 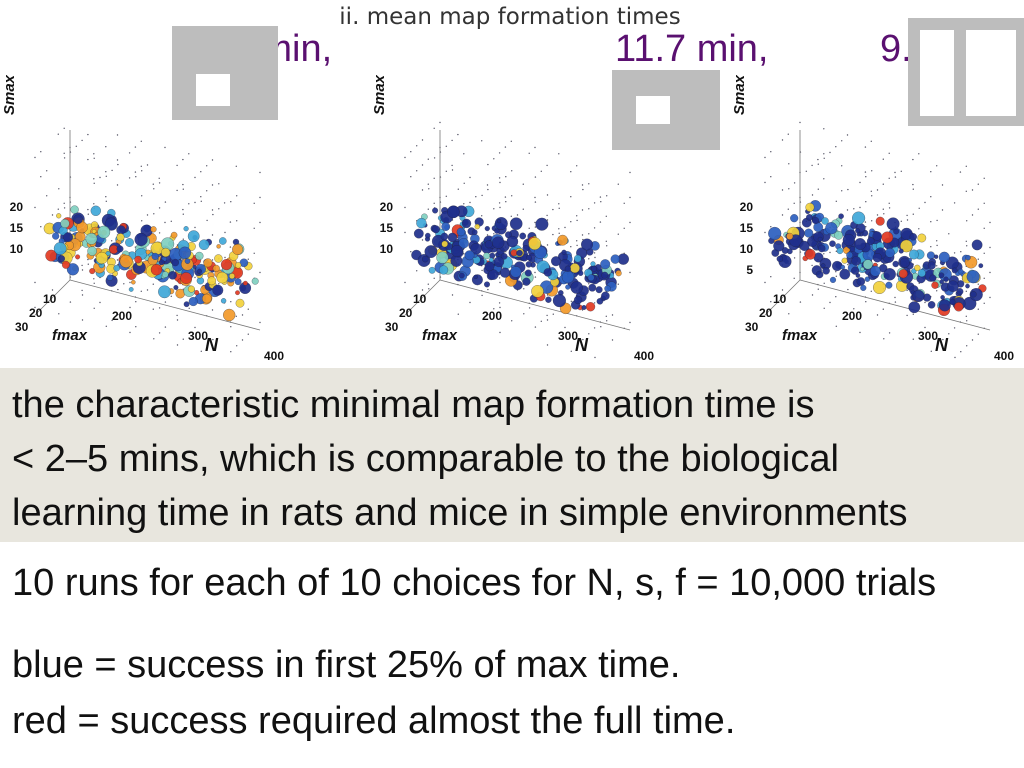 What do you see at coordinates (852, 316) in the screenshot?
I see `n-tick-label: 200` at bounding box center [852, 316].